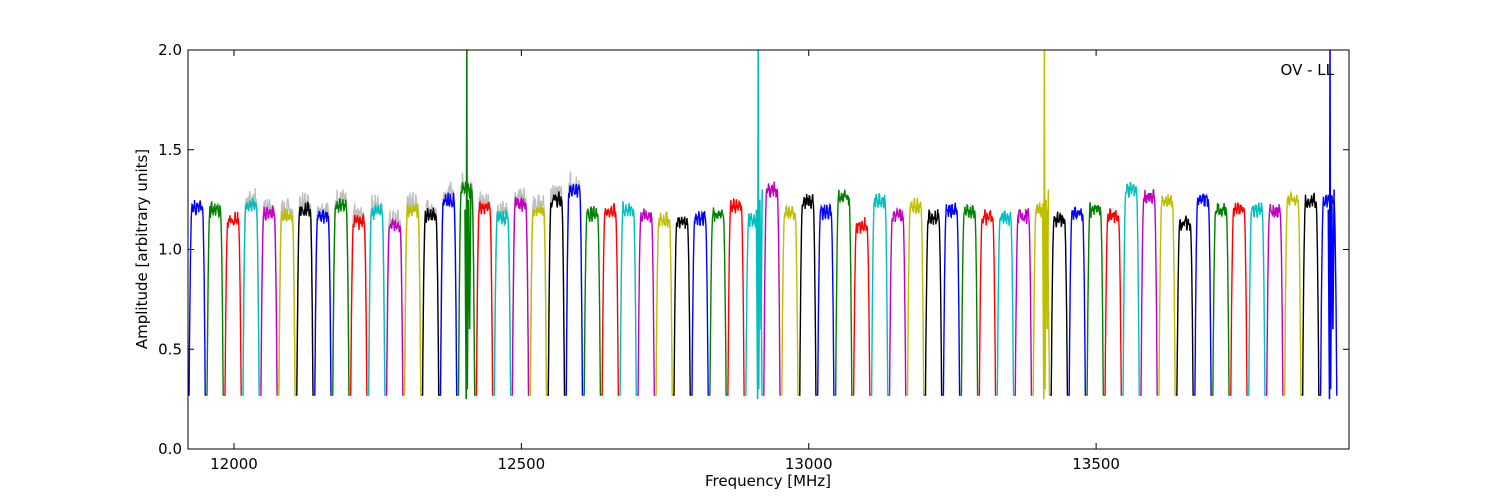 This screenshot has width=1500, height=504. What do you see at coordinates (170, 150) in the screenshot?
I see `y-tick-label: 1.5` at bounding box center [170, 150].